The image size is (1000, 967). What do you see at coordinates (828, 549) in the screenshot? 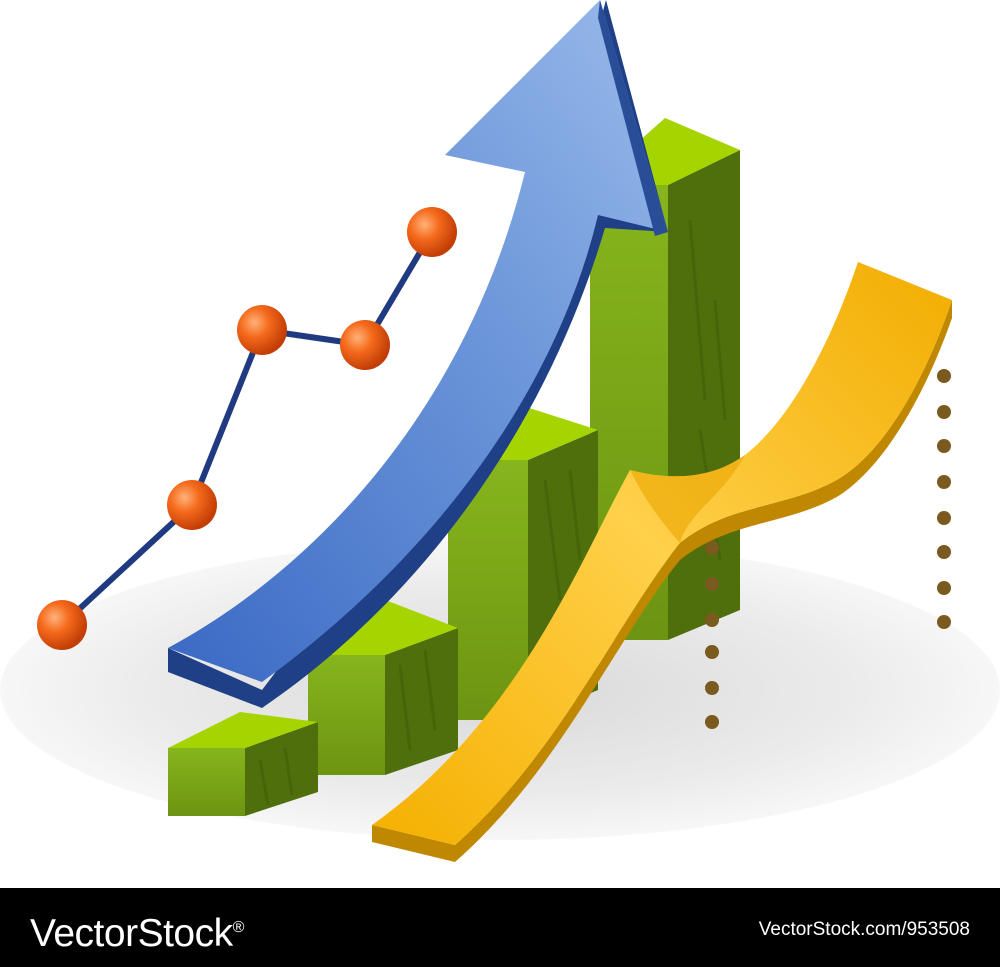
I see `dotted-guides` at bounding box center [828, 549].